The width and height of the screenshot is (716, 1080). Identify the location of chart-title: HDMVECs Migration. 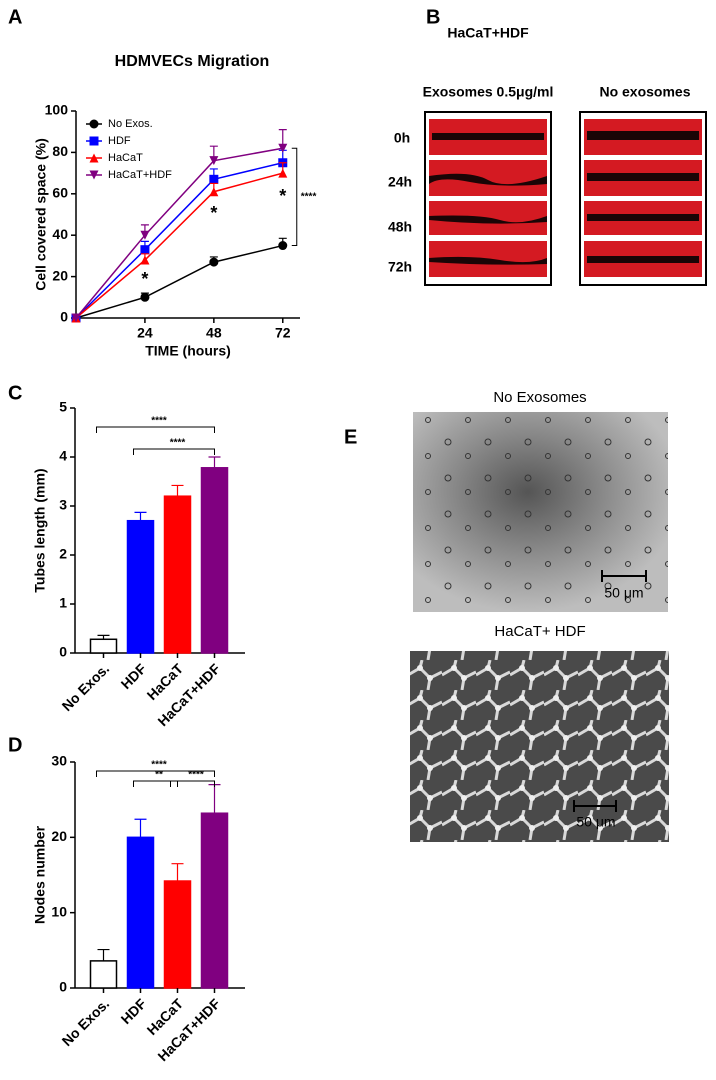
(192, 61).